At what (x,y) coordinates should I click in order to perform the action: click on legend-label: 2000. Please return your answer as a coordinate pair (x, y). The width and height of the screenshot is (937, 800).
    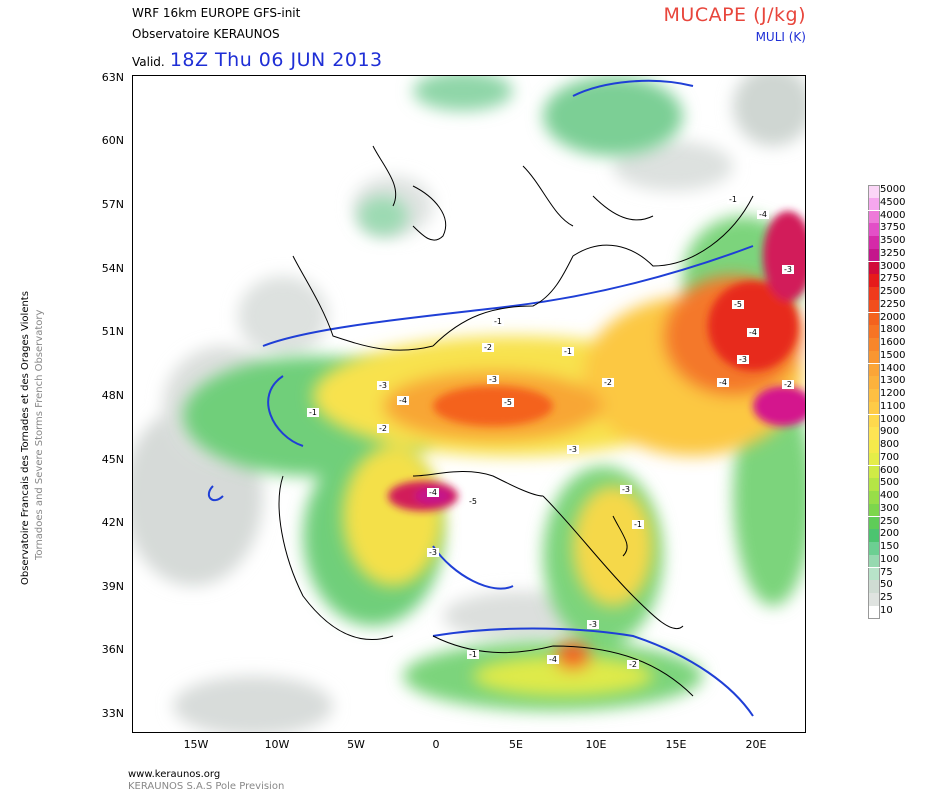
    Looking at the image, I should click on (893, 317).